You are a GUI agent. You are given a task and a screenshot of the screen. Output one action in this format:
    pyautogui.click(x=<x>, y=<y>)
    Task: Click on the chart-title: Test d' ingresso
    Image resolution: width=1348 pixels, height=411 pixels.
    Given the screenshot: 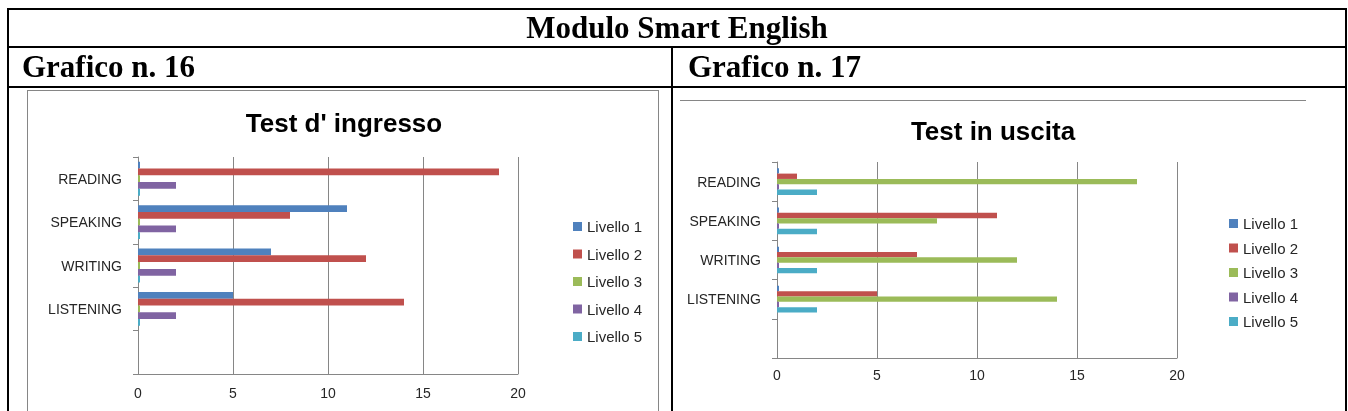 What is the action you would take?
    pyautogui.click(x=344, y=123)
    